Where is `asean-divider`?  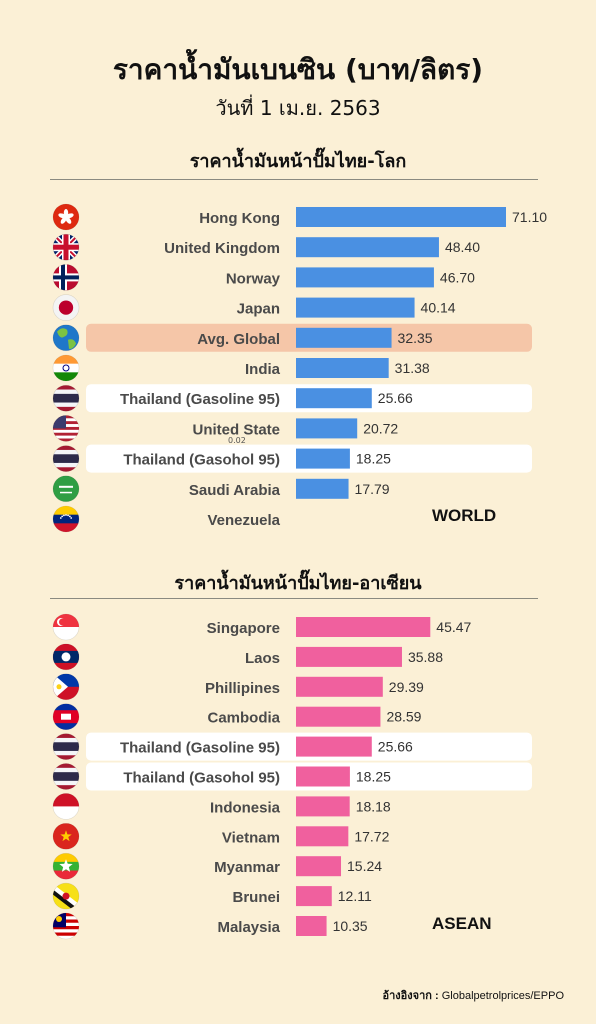 asean-divider is located at coordinates (294, 598).